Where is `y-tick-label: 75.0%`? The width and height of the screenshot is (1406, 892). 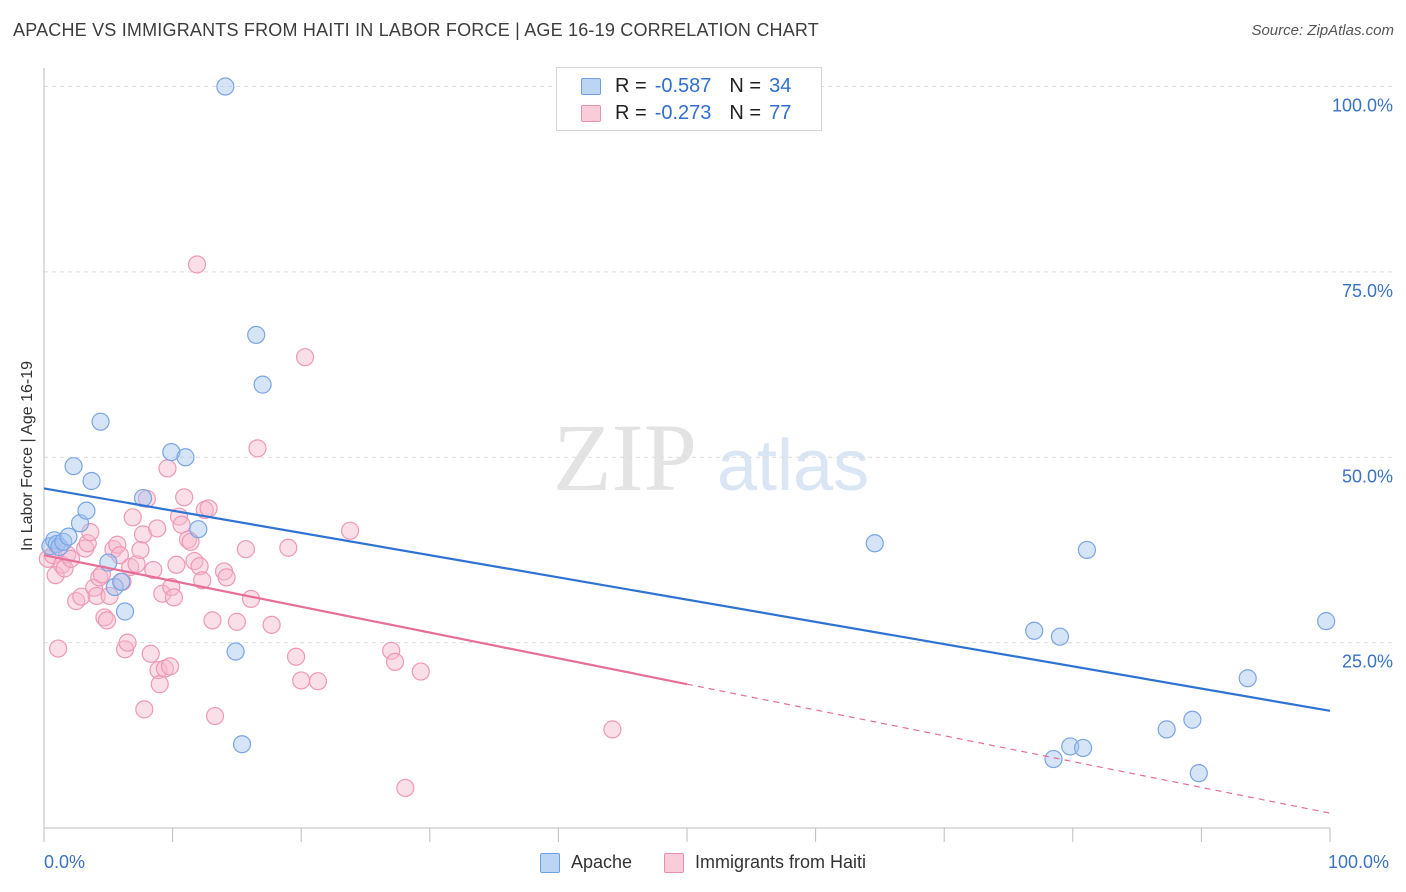 y-tick-label: 75.0% is located at coordinates (1367, 291).